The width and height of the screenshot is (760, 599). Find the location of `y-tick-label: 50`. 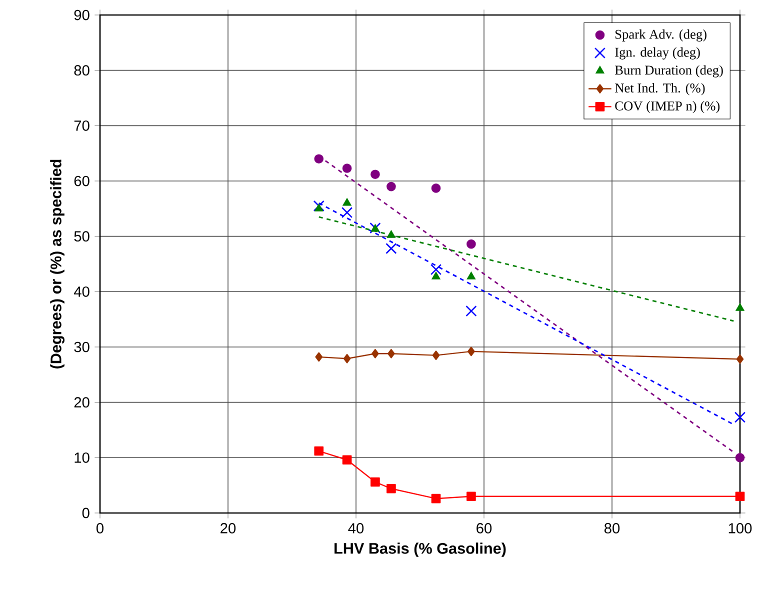

y-tick-label: 50 is located at coordinates (82, 236).